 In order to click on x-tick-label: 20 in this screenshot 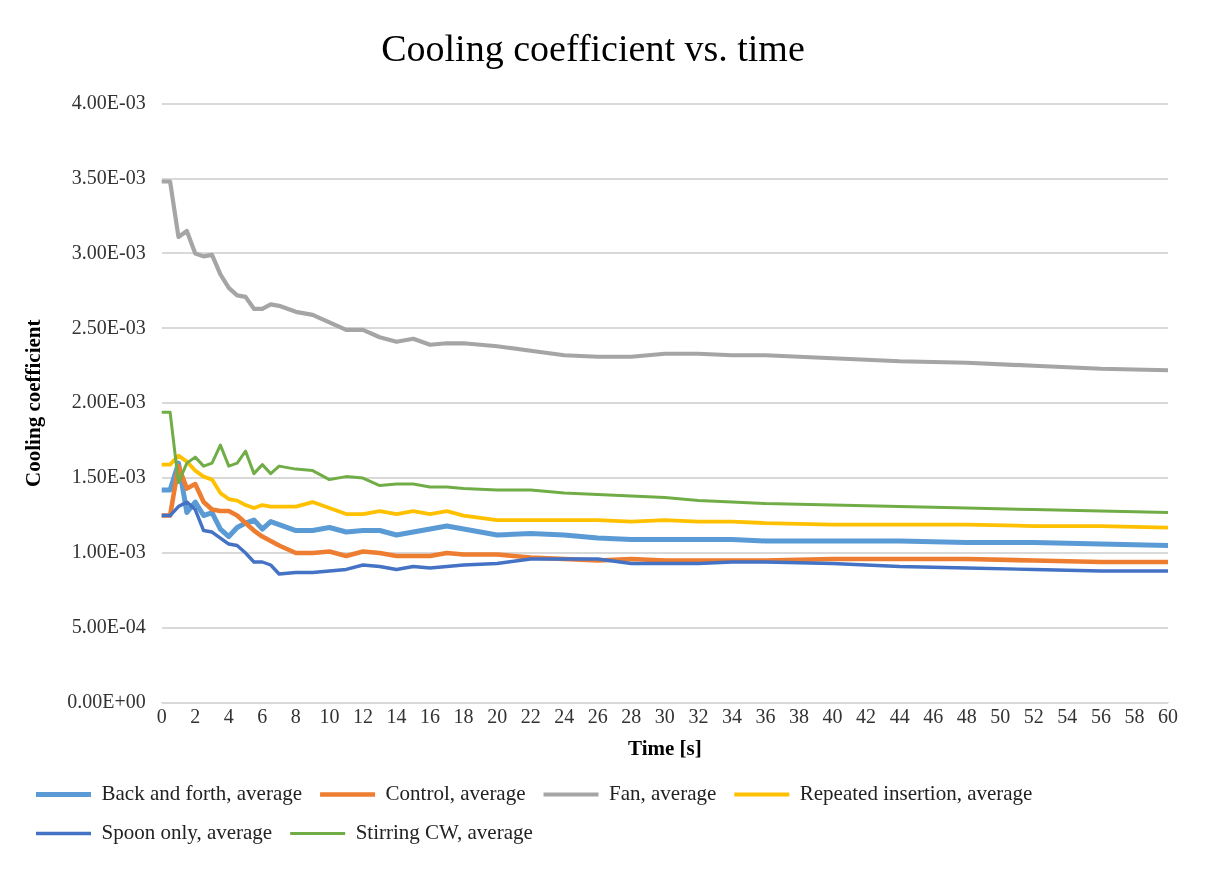, I will do `click(497, 716)`.